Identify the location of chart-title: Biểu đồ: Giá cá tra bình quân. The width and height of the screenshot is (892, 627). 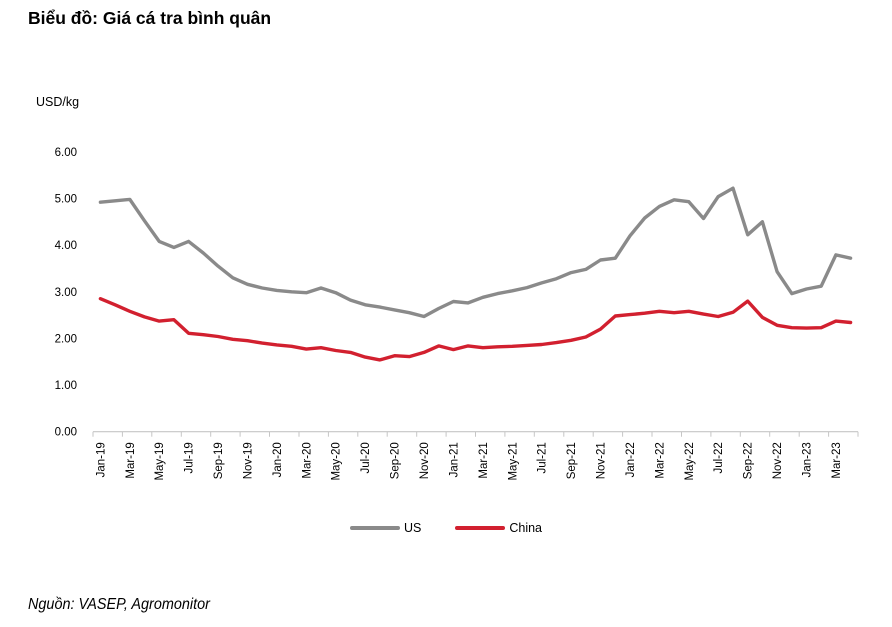
(150, 18).